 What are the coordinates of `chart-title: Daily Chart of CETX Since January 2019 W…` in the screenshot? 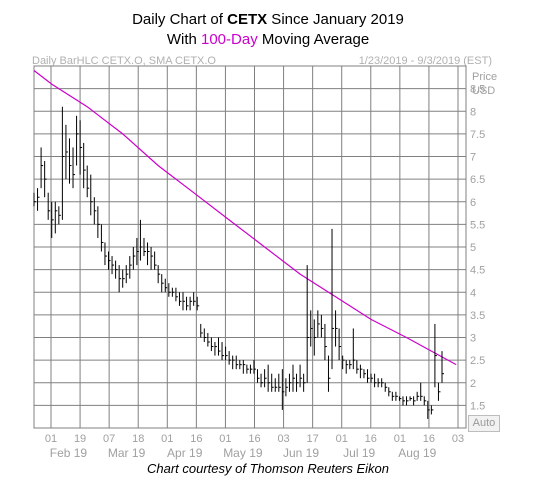 It's located at (268, 30).